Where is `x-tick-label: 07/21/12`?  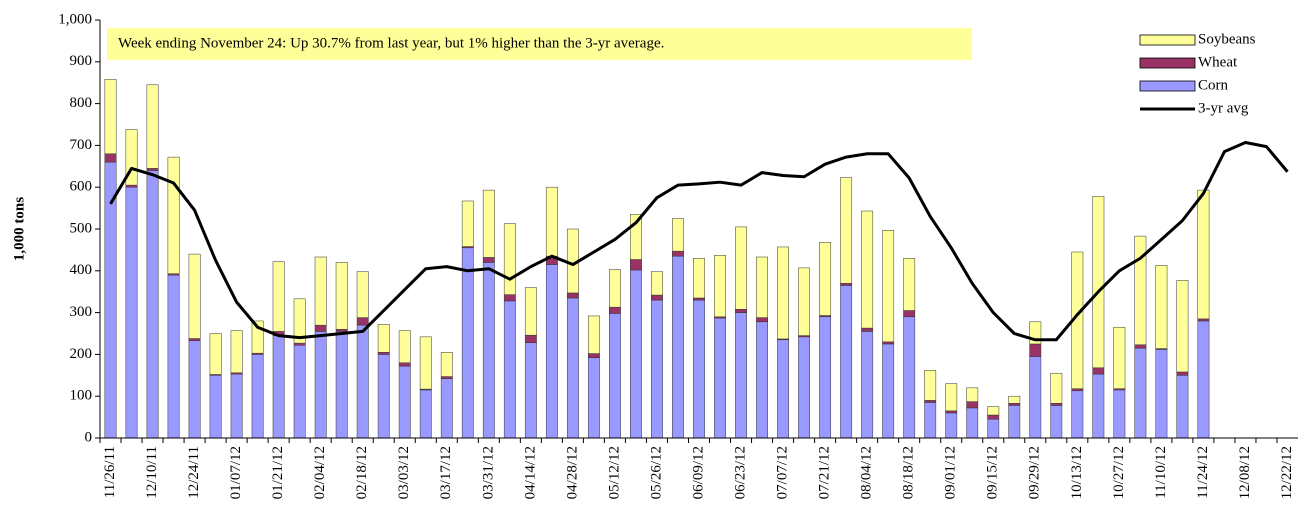
x-tick-label: 07/21/12 is located at coordinates (825, 472).